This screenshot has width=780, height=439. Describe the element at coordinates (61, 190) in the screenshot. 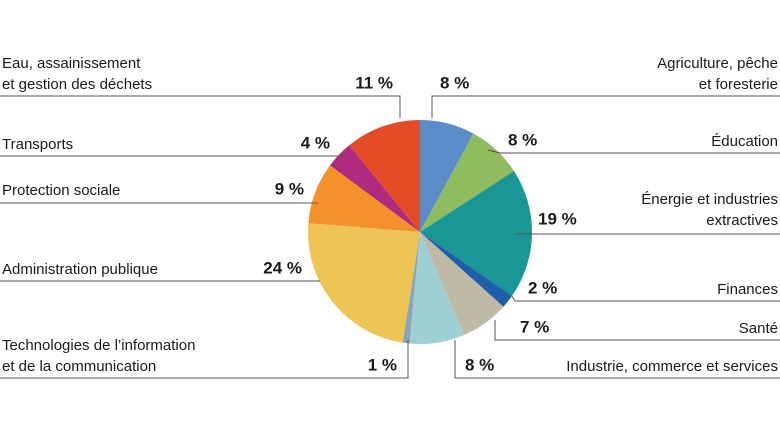

I see `category-label: Protection sociale` at that location.